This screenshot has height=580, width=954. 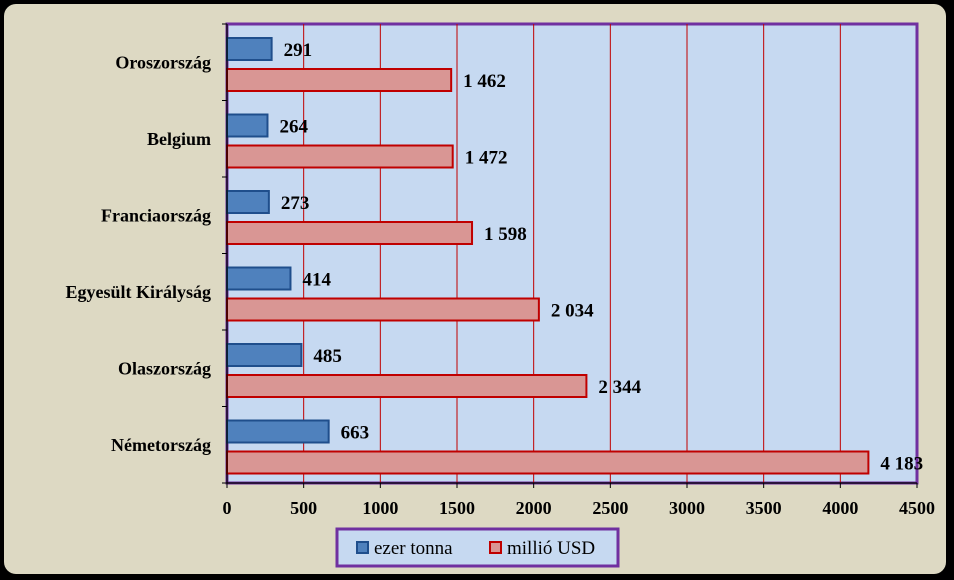 I want to click on data-label: 291, so click(x=298, y=50).